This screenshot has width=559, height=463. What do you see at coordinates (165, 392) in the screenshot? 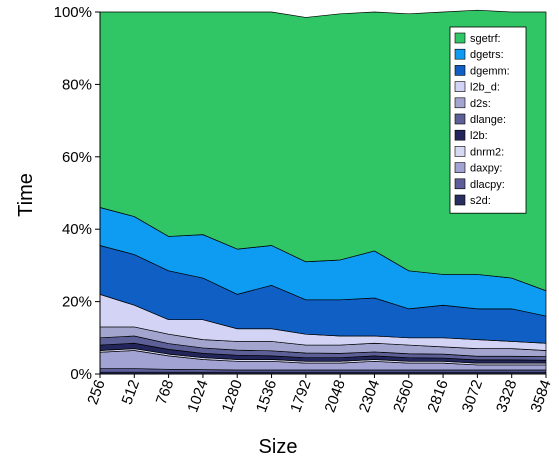
I see `x-tick-label: 768` at bounding box center [165, 392].